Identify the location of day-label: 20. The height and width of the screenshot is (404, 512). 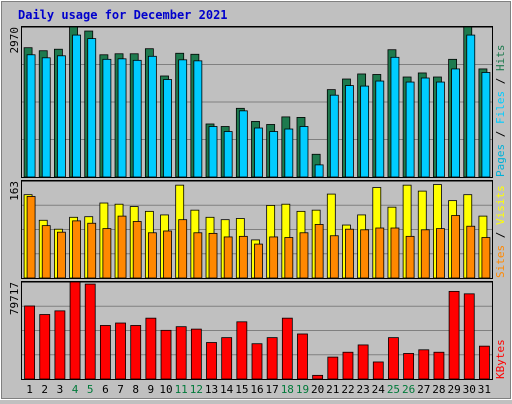
(317, 389).